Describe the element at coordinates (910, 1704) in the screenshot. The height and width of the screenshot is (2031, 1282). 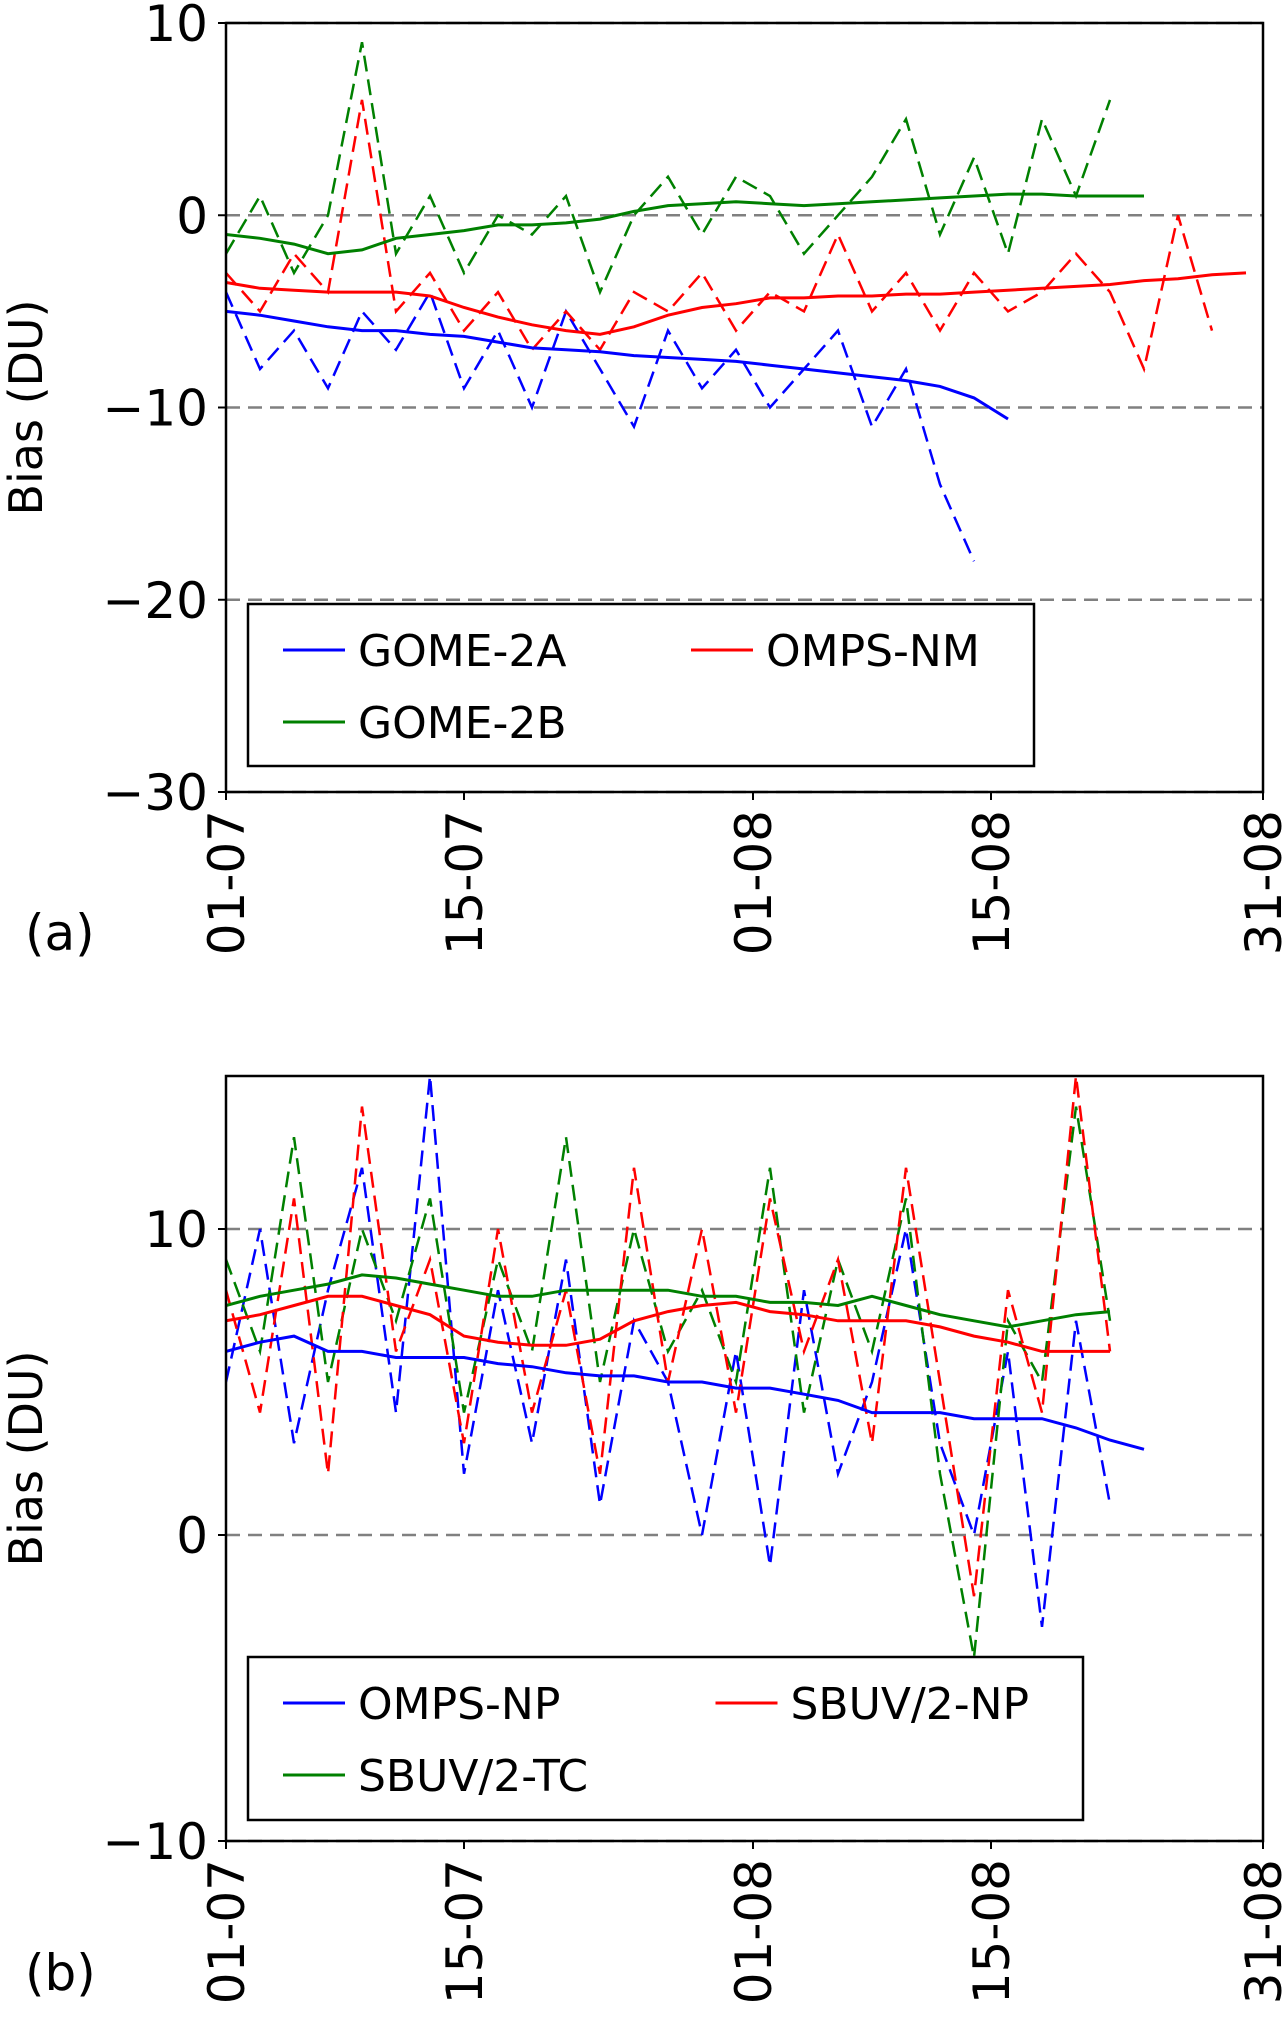
I see `legend-label: SBUV/2-NP` at that location.